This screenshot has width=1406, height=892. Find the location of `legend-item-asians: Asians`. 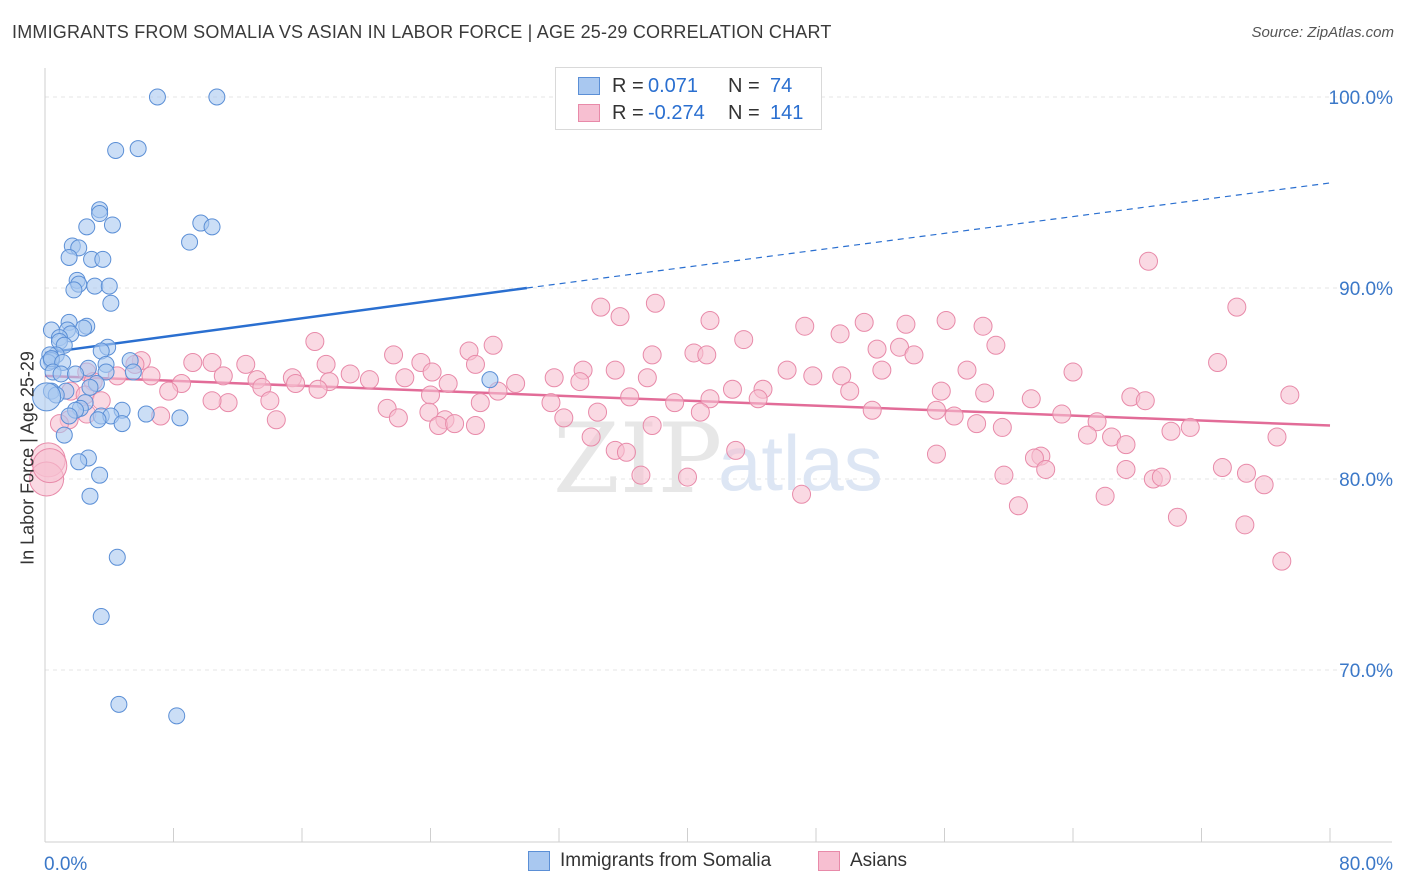

legend-item-asians: Asians is located at coordinates (862, 861).